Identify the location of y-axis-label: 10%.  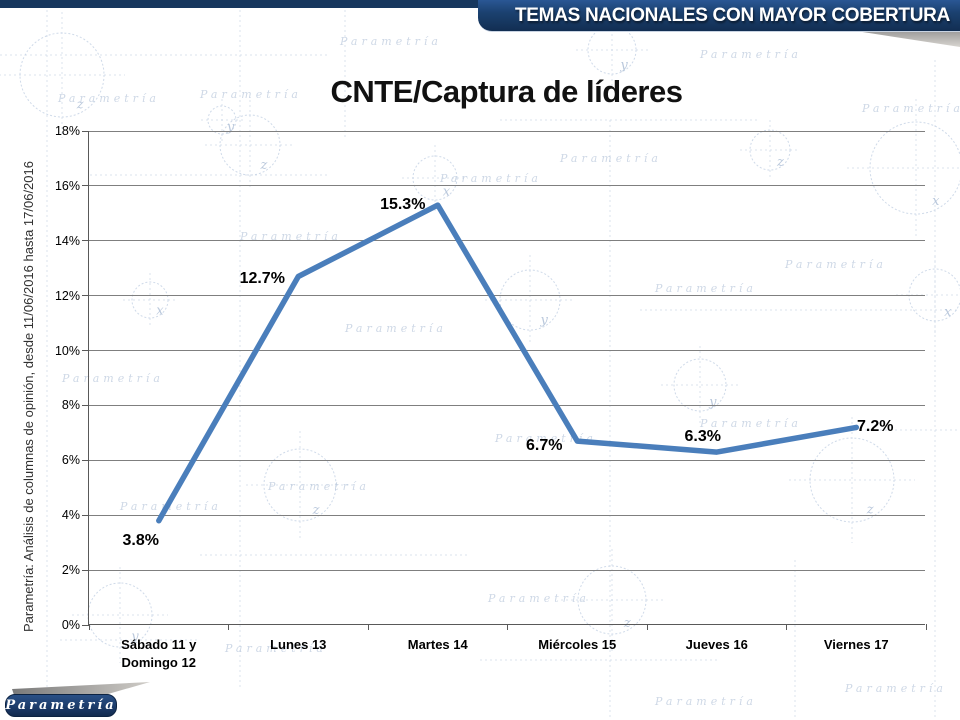
(67, 350).